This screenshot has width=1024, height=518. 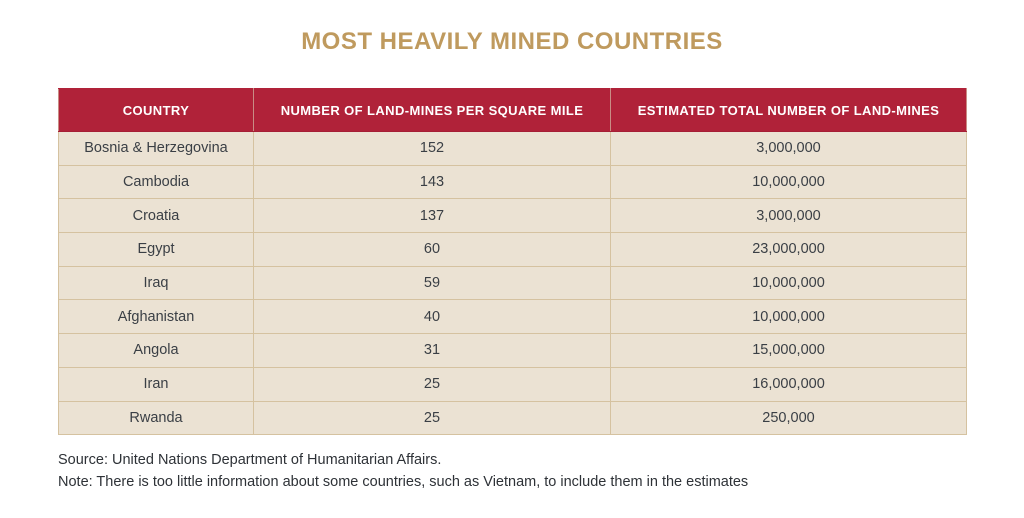 What do you see at coordinates (156, 182) in the screenshot?
I see `cell-country: Cambodia` at bounding box center [156, 182].